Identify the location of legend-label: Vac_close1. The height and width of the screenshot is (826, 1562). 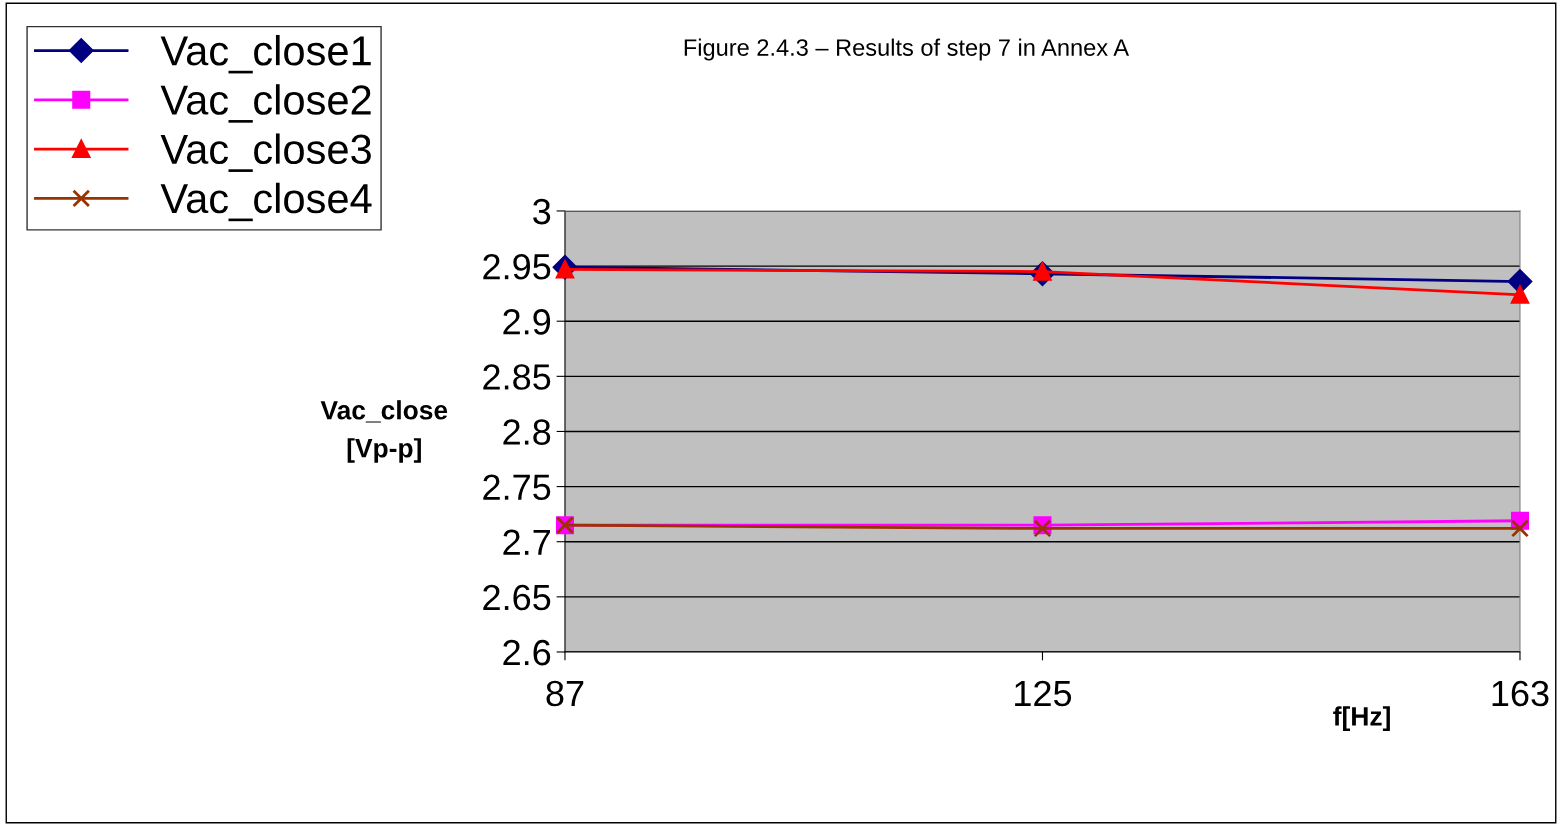
(265, 54).